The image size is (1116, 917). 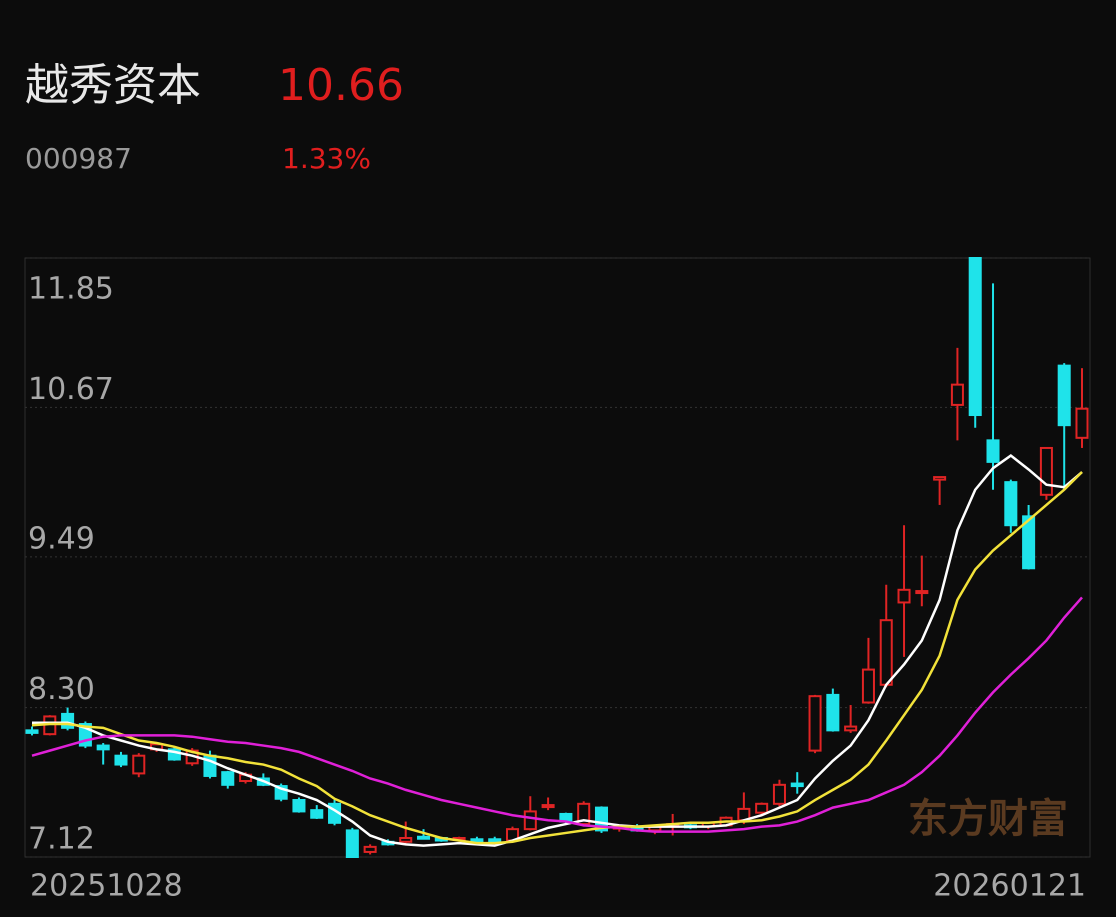 What do you see at coordinates (106, 886) in the screenshot?
I see `x-tick-label: 20251028` at bounding box center [106, 886].